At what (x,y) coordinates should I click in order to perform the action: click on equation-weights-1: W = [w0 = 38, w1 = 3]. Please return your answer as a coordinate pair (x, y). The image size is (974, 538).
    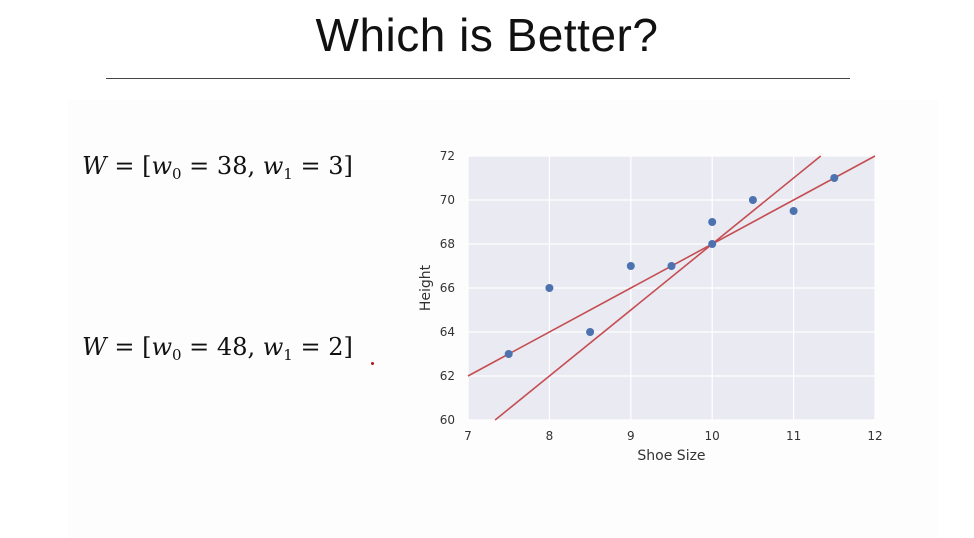
    Looking at the image, I should click on (217, 167).